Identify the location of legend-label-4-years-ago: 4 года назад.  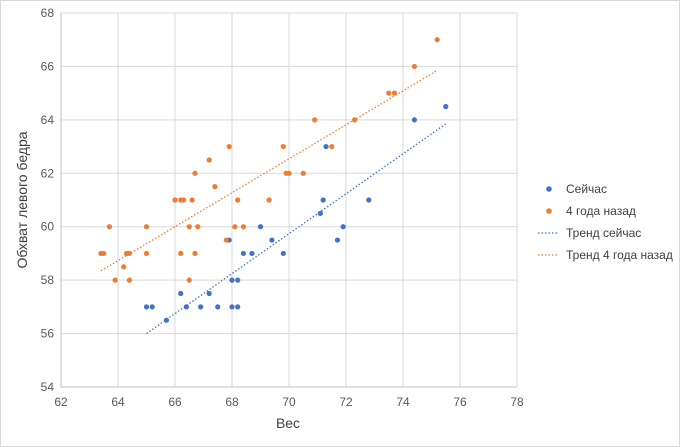
(601, 211).